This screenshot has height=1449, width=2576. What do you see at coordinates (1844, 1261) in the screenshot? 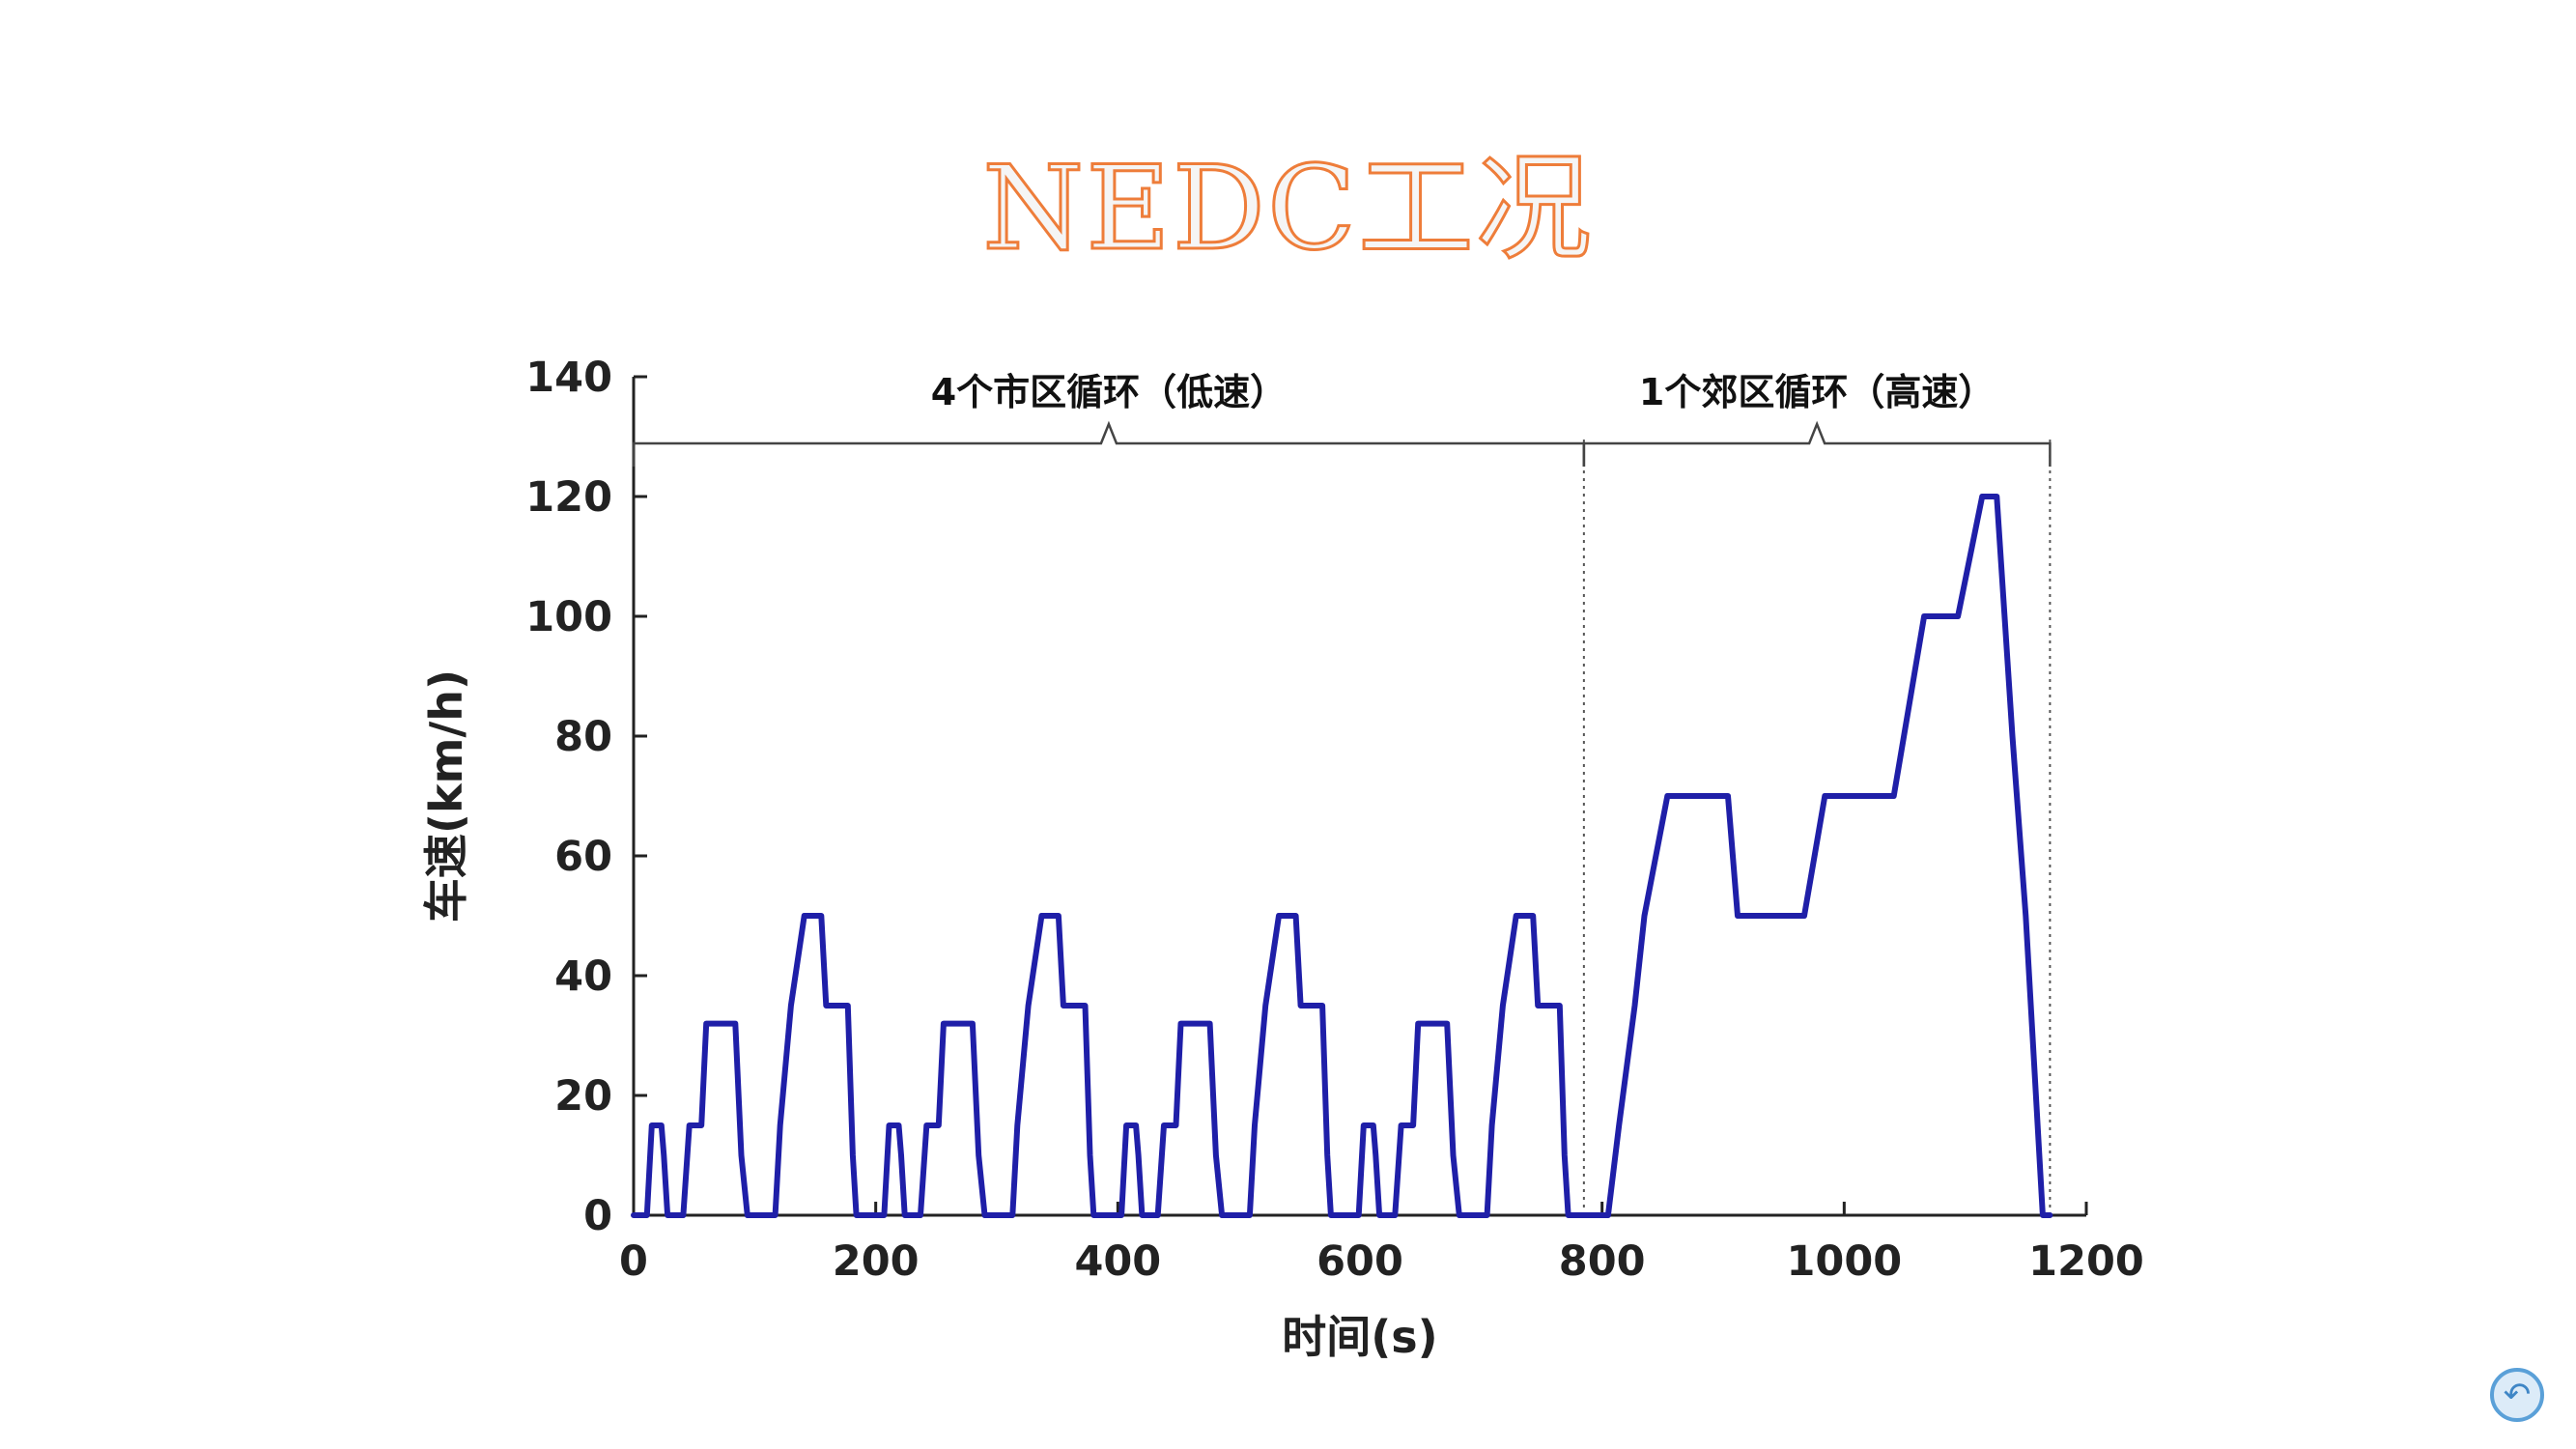
I see `x-tick-label: 1000` at bounding box center [1844, 1261].